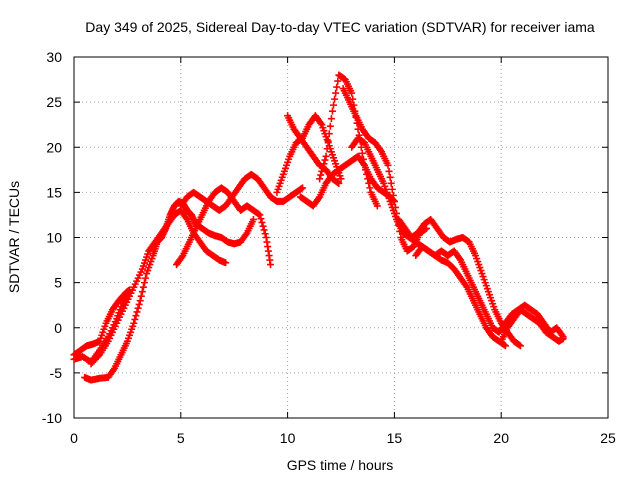 Image resolution: width=640 pixels, height=480 pixels. What do you see at coordinates (58, 328) in the screenshot?
I see `y-tick-label: 0` at bounding box center [58, 328].